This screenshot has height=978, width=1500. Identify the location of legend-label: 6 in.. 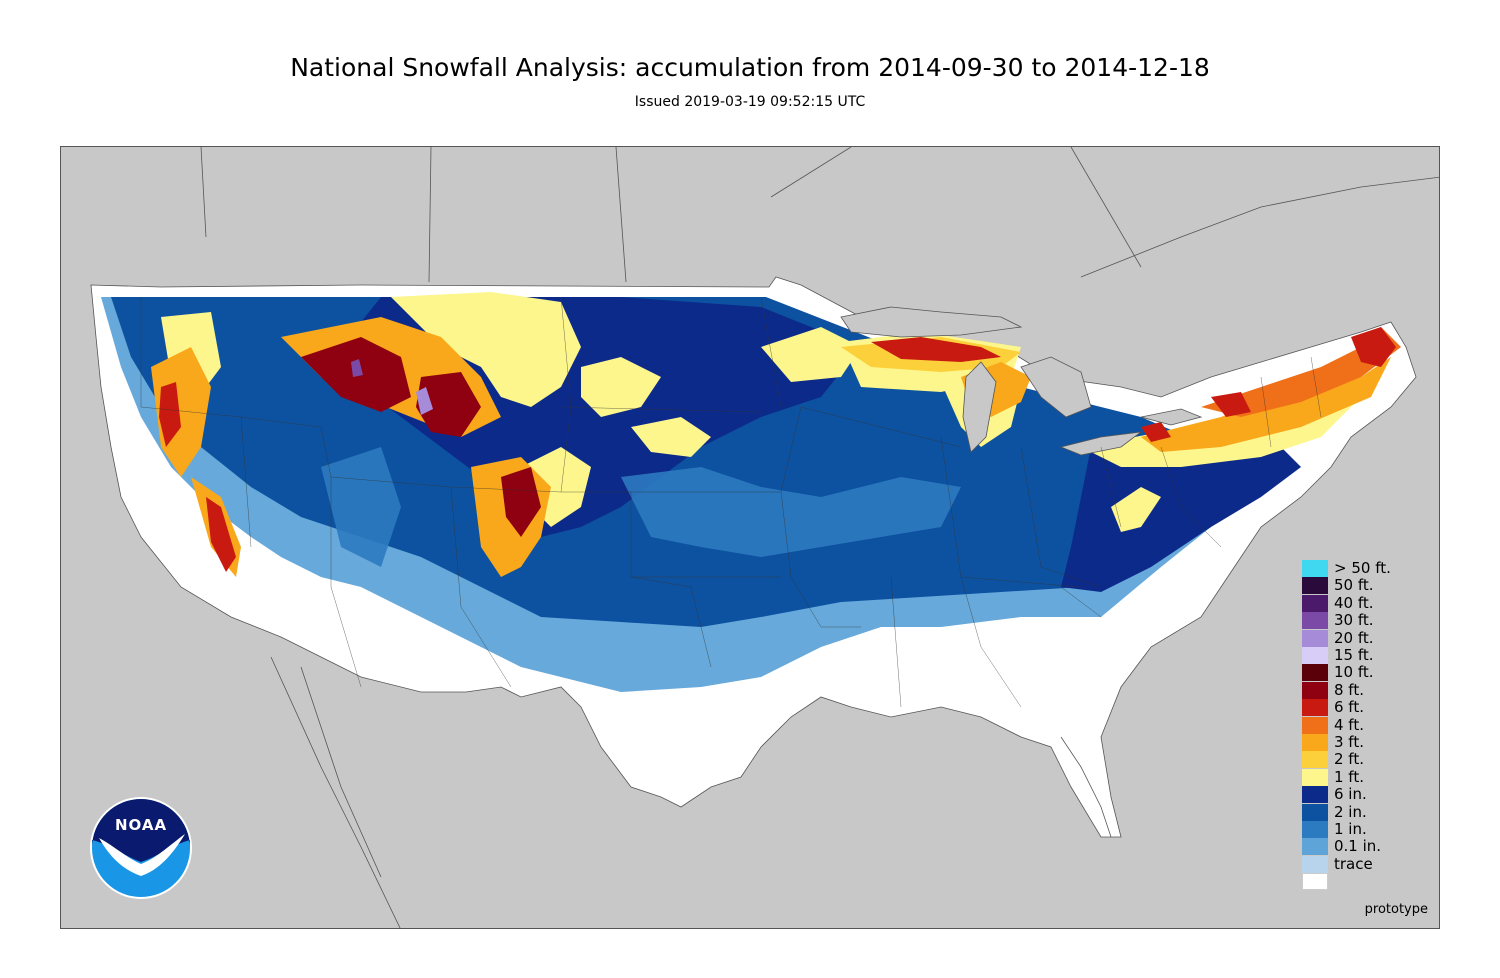
(1350, 794).